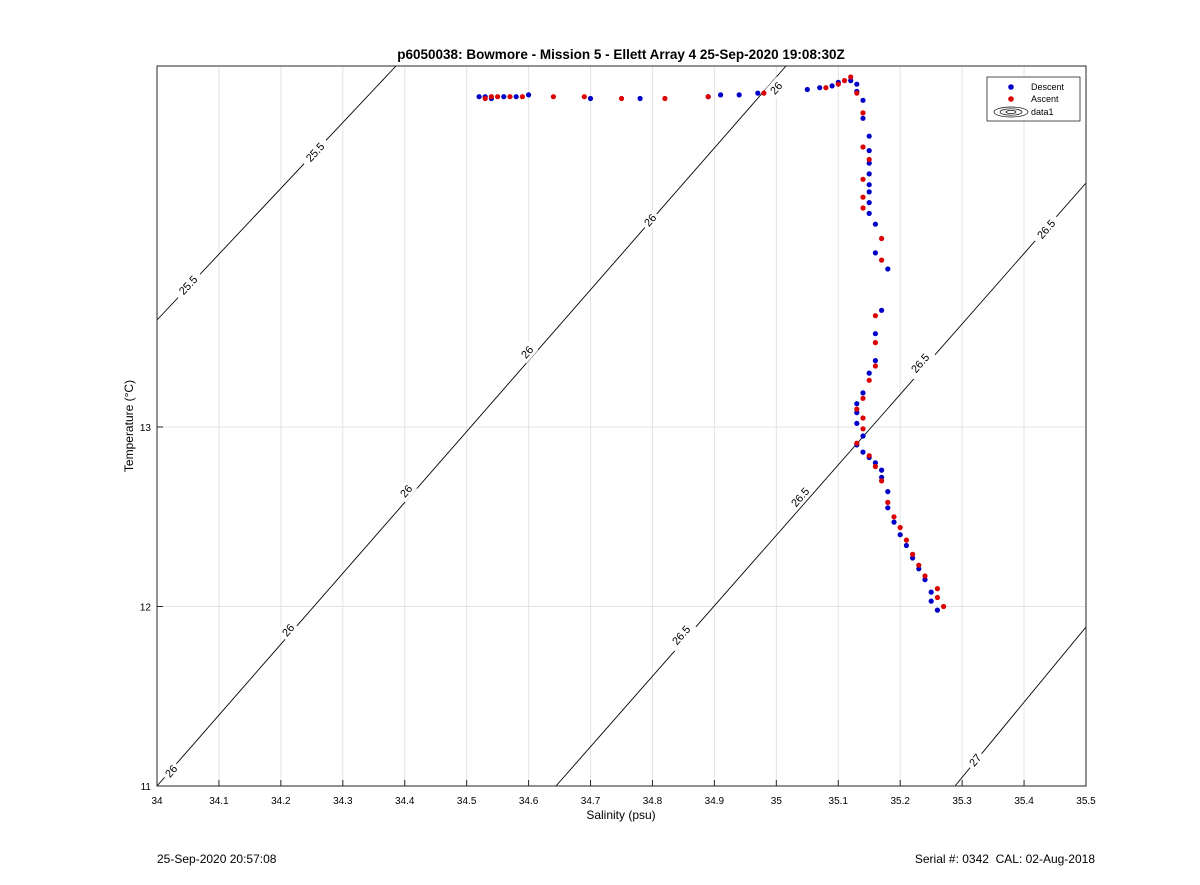 The height and width of the screenshot is (885, 1200). Describe the element at coordinates (653, 801) in the screenshot. I see `x-tick-label: 34.8` at that location.